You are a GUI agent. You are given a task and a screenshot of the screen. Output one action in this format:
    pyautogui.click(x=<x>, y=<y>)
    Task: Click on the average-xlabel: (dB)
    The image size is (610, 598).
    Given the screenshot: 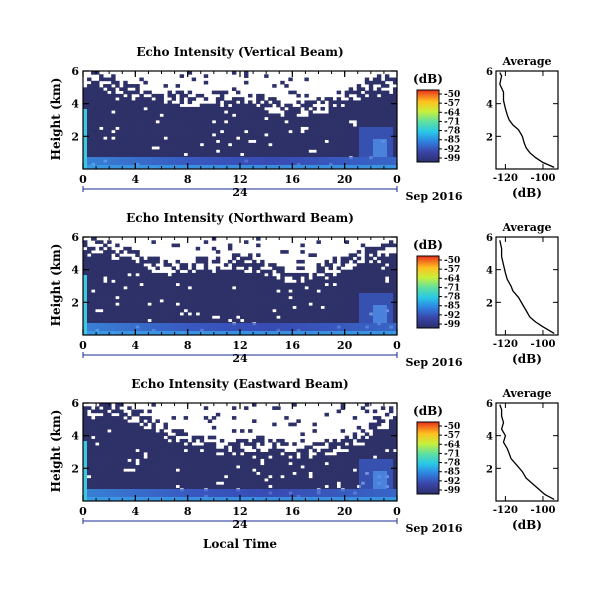 What is the action you would take?
    pyautogui.click(x=527, y=359)
    